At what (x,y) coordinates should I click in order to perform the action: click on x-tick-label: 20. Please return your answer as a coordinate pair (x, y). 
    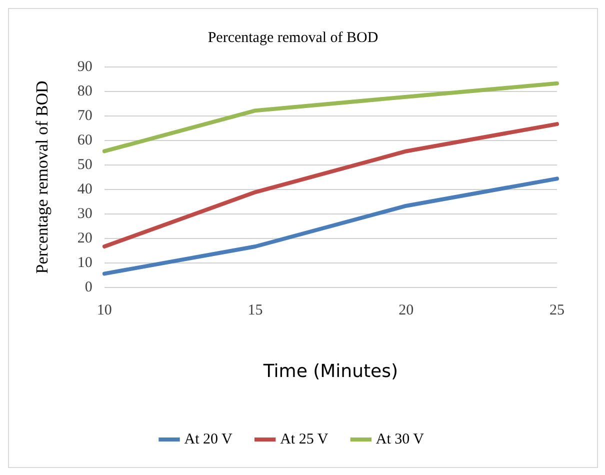
    Looking at the image, I should click on (406, 310).